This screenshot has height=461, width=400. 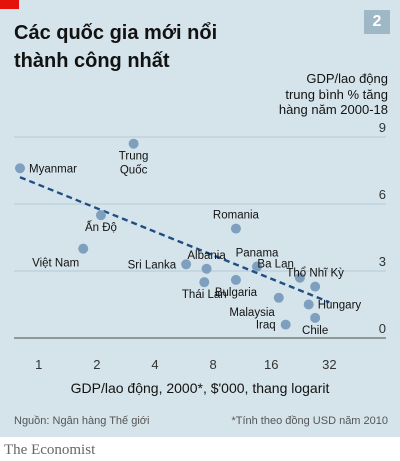 I want to click on chart-title-line2: thành công nhất, so click(x=92, y=61).